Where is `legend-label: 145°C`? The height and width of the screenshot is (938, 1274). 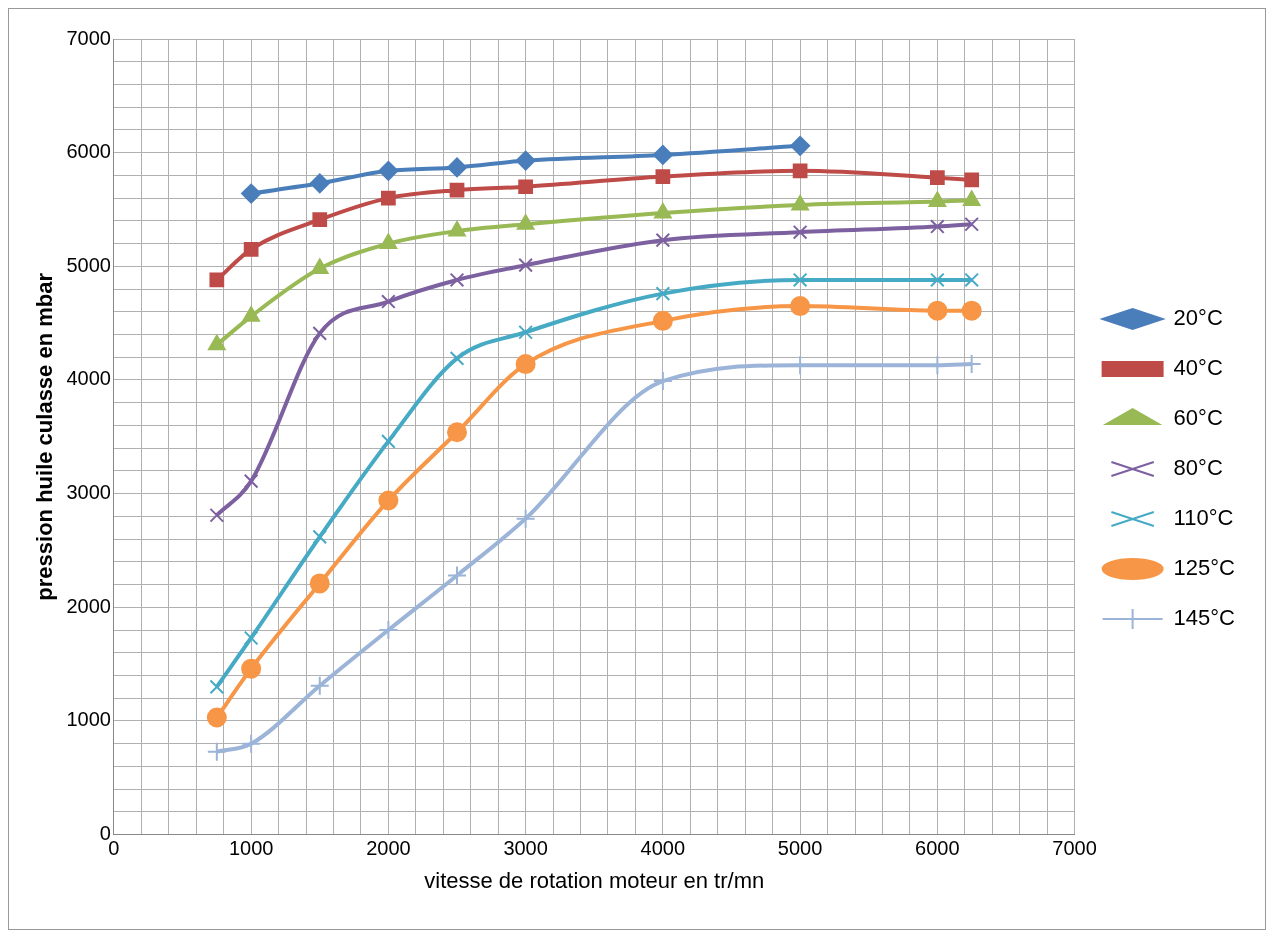 legend-label: 145°C is located at coordinates (1204, 618).